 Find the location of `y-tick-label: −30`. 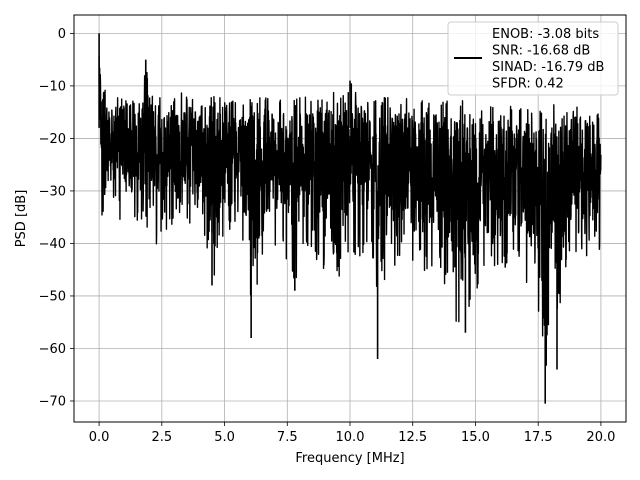

y-tick-label: −30 is located at coordinates (52, 191).